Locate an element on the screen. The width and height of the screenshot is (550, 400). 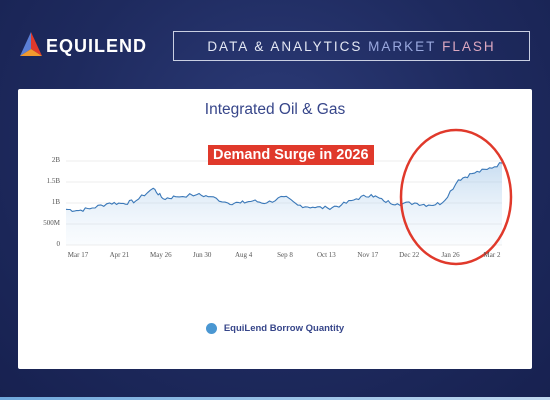
x-tick-label: Oct 13 is located at coordinates (326, 255).